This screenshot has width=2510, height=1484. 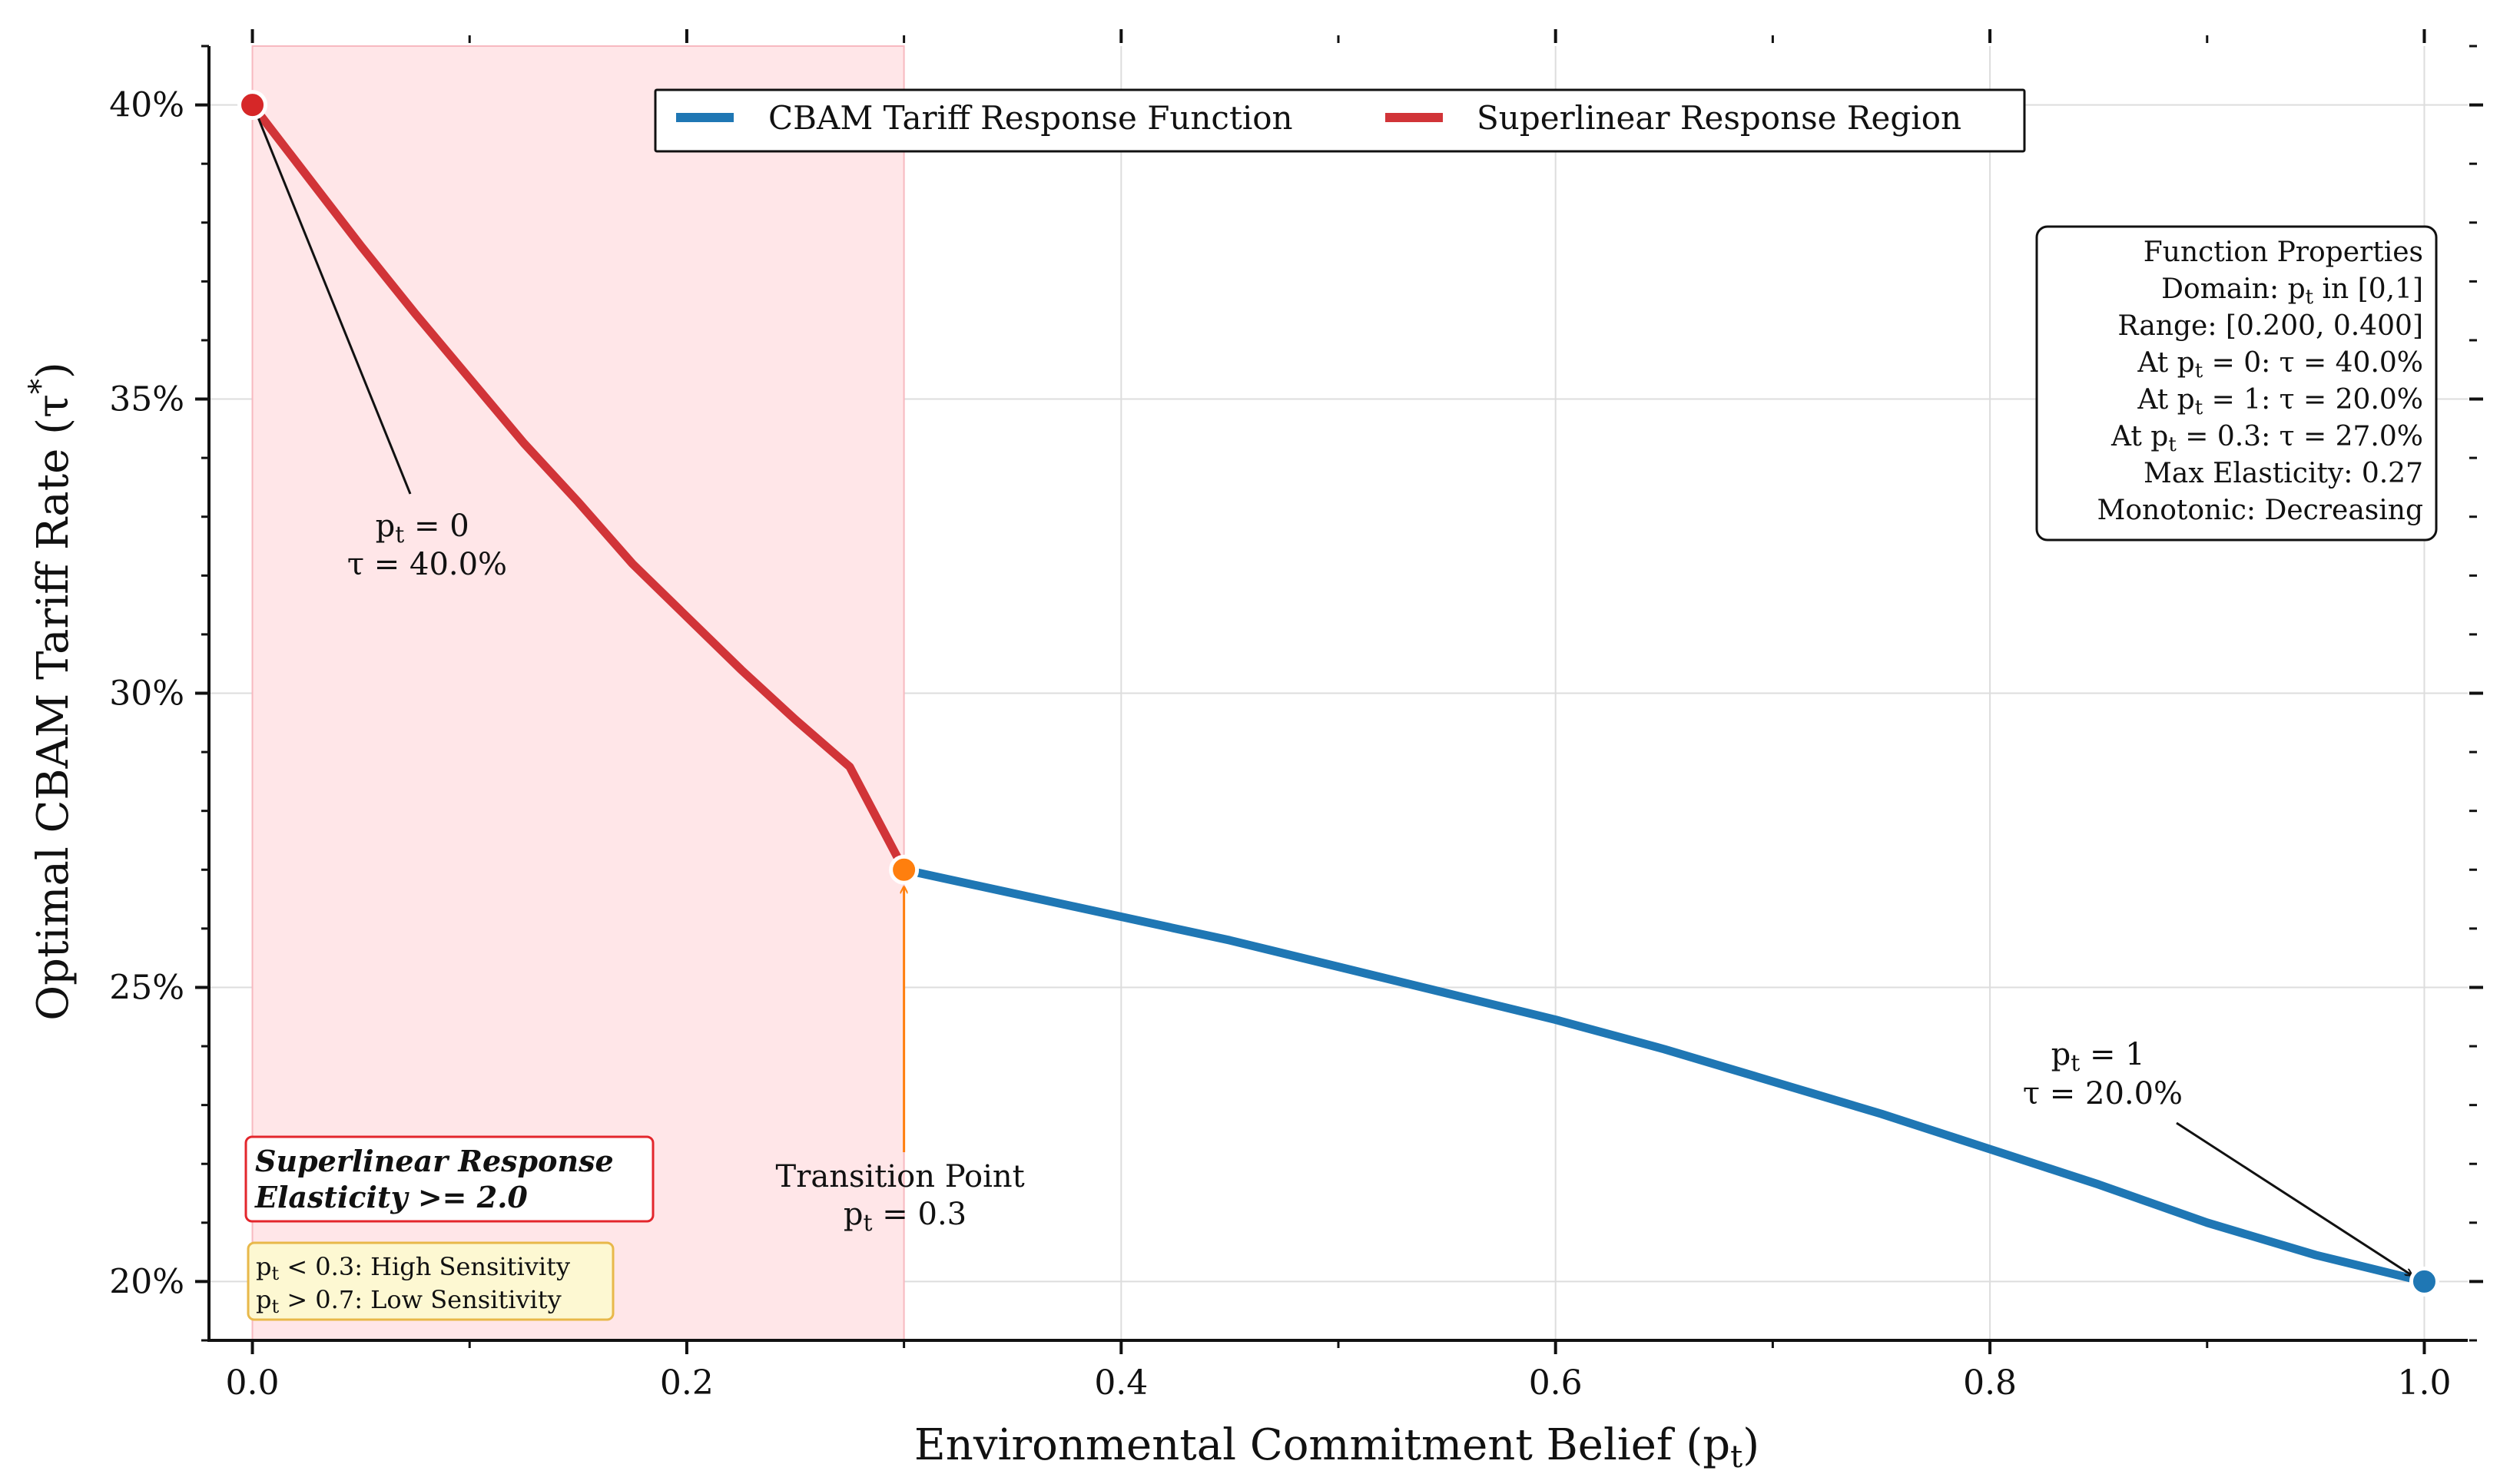 What do you see at coordinates (905, 869) in the screenshot?
I see `point-transition` at bounding box center [905, 869].